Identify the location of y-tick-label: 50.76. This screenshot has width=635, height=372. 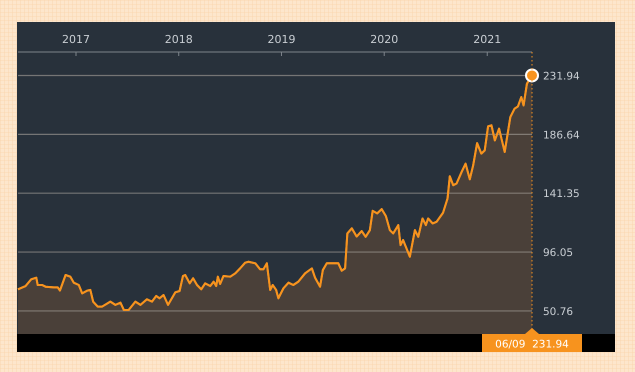
(558, 312).